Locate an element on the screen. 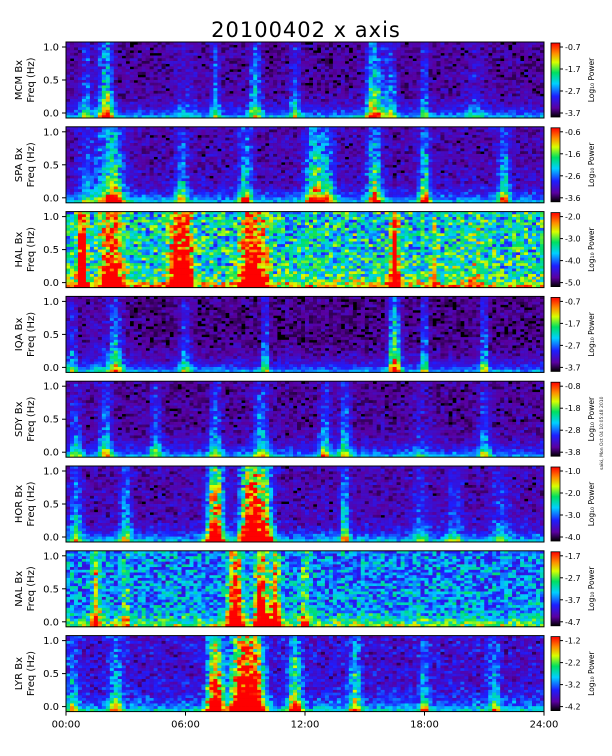  colorbar-tick-label: -4.7 is located at coordinates (573, 622).